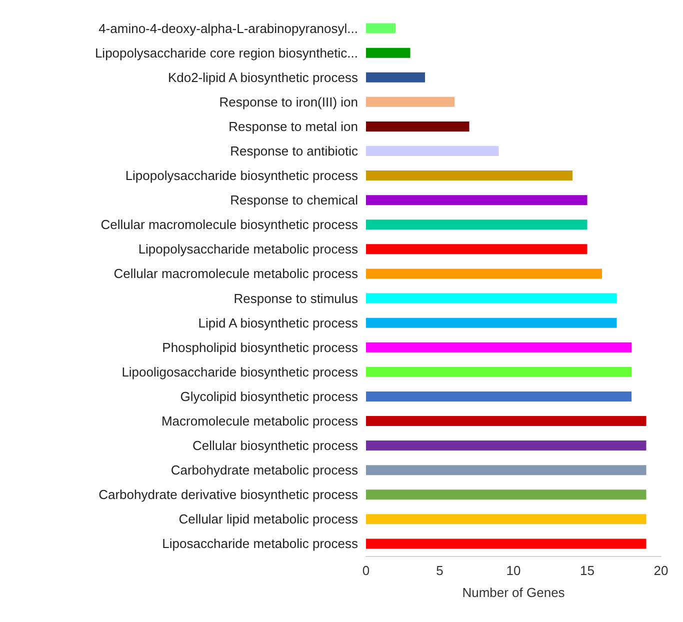 This screenshot has width=683, height=622. What do you see at coordinates (260, 544) in the screenshot?
I see `y-tick-label: Liposaccharide metabolic process` at bounding box center [260, 544].